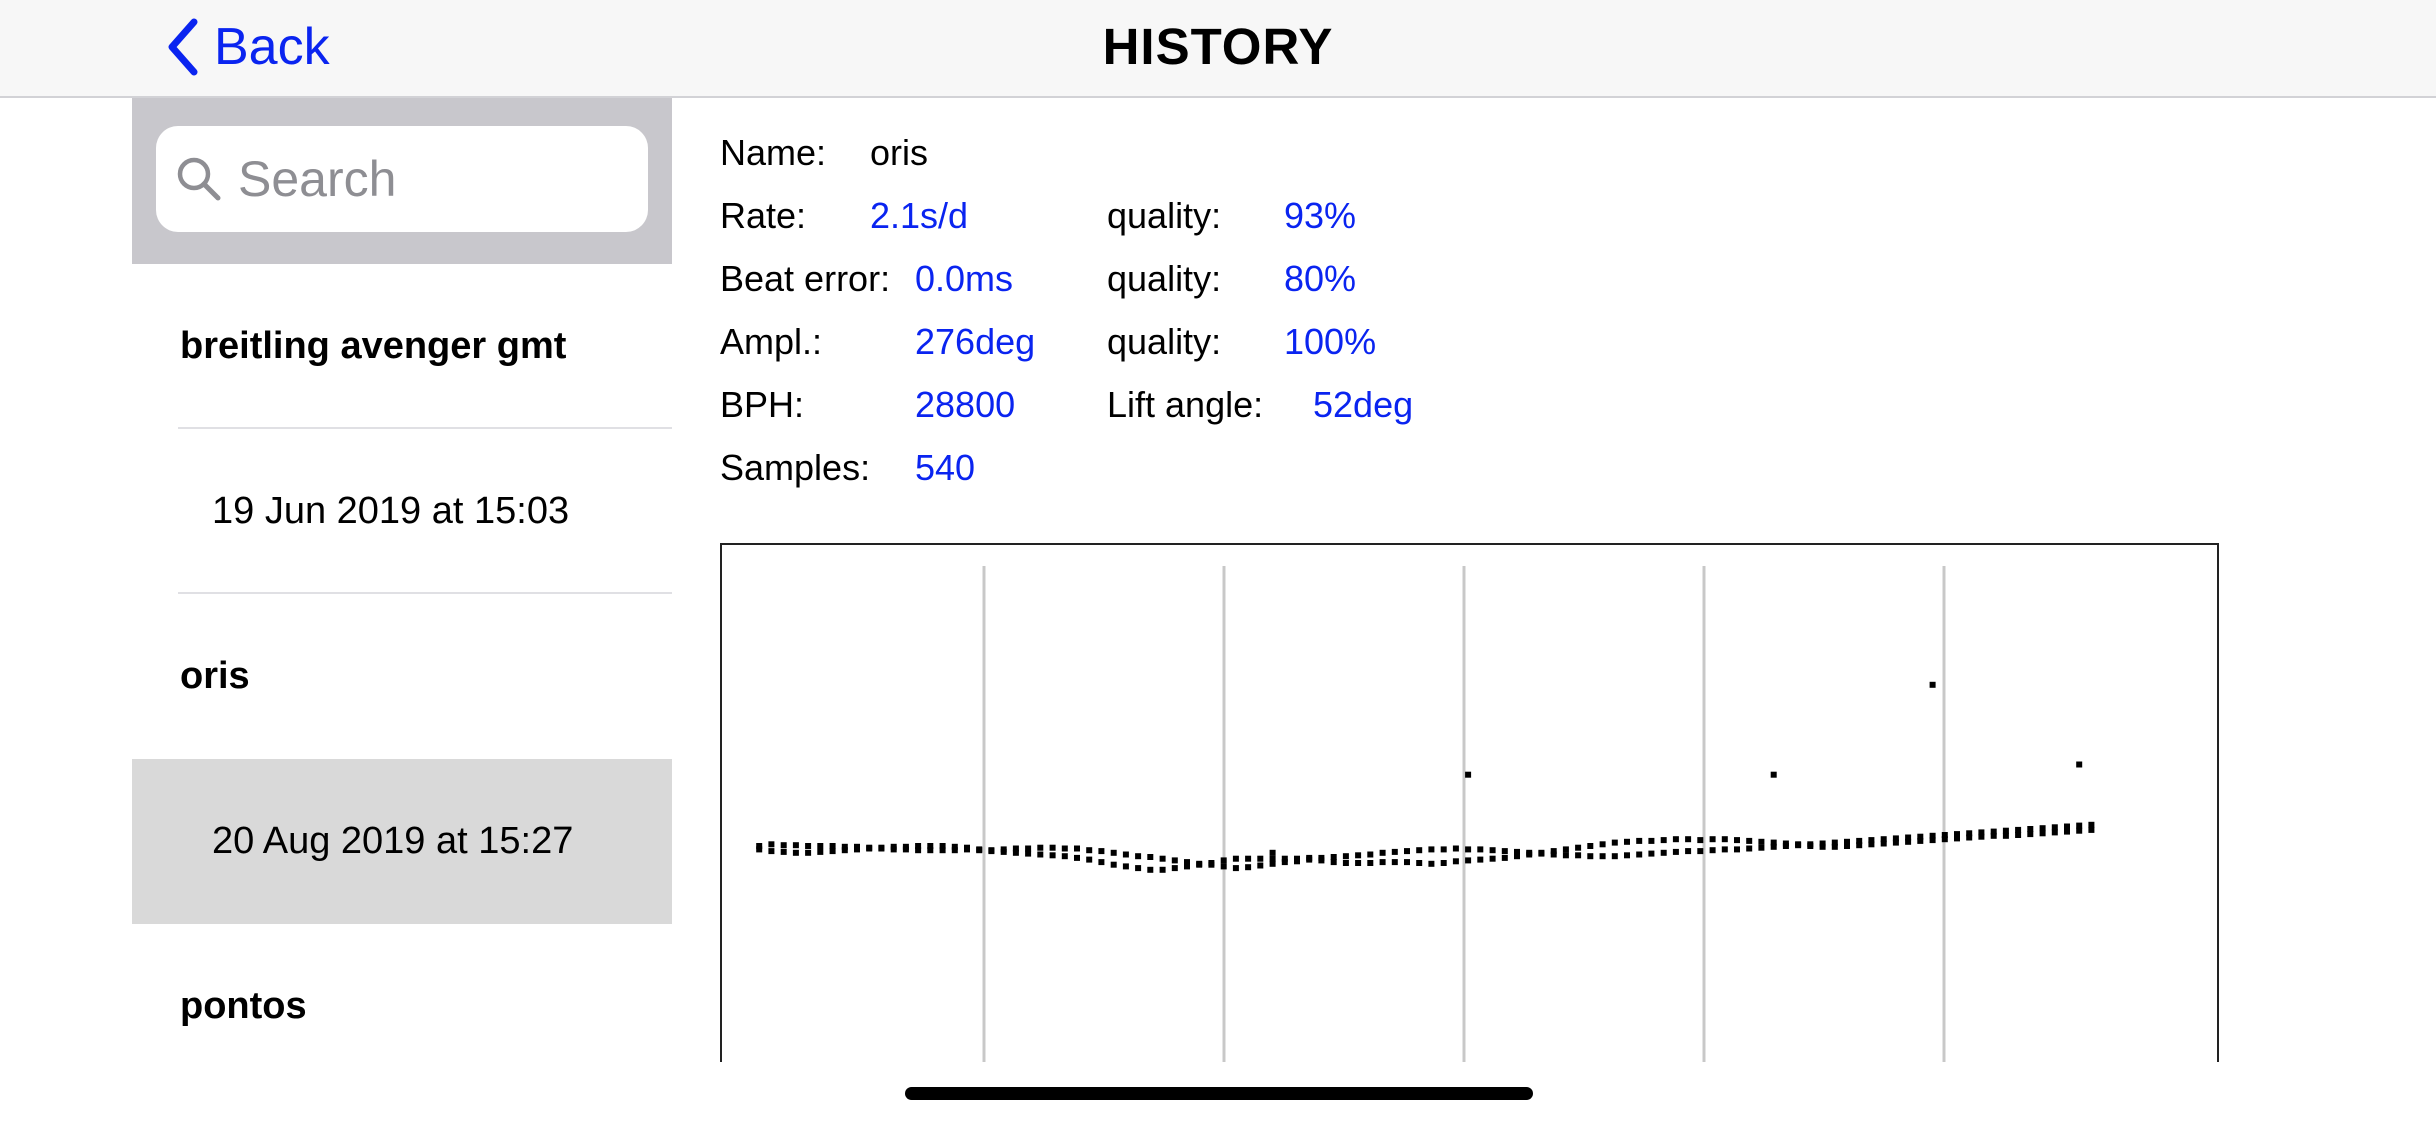 The image size is (2436, 1125). I want to click on search-input, so click(428, 179).